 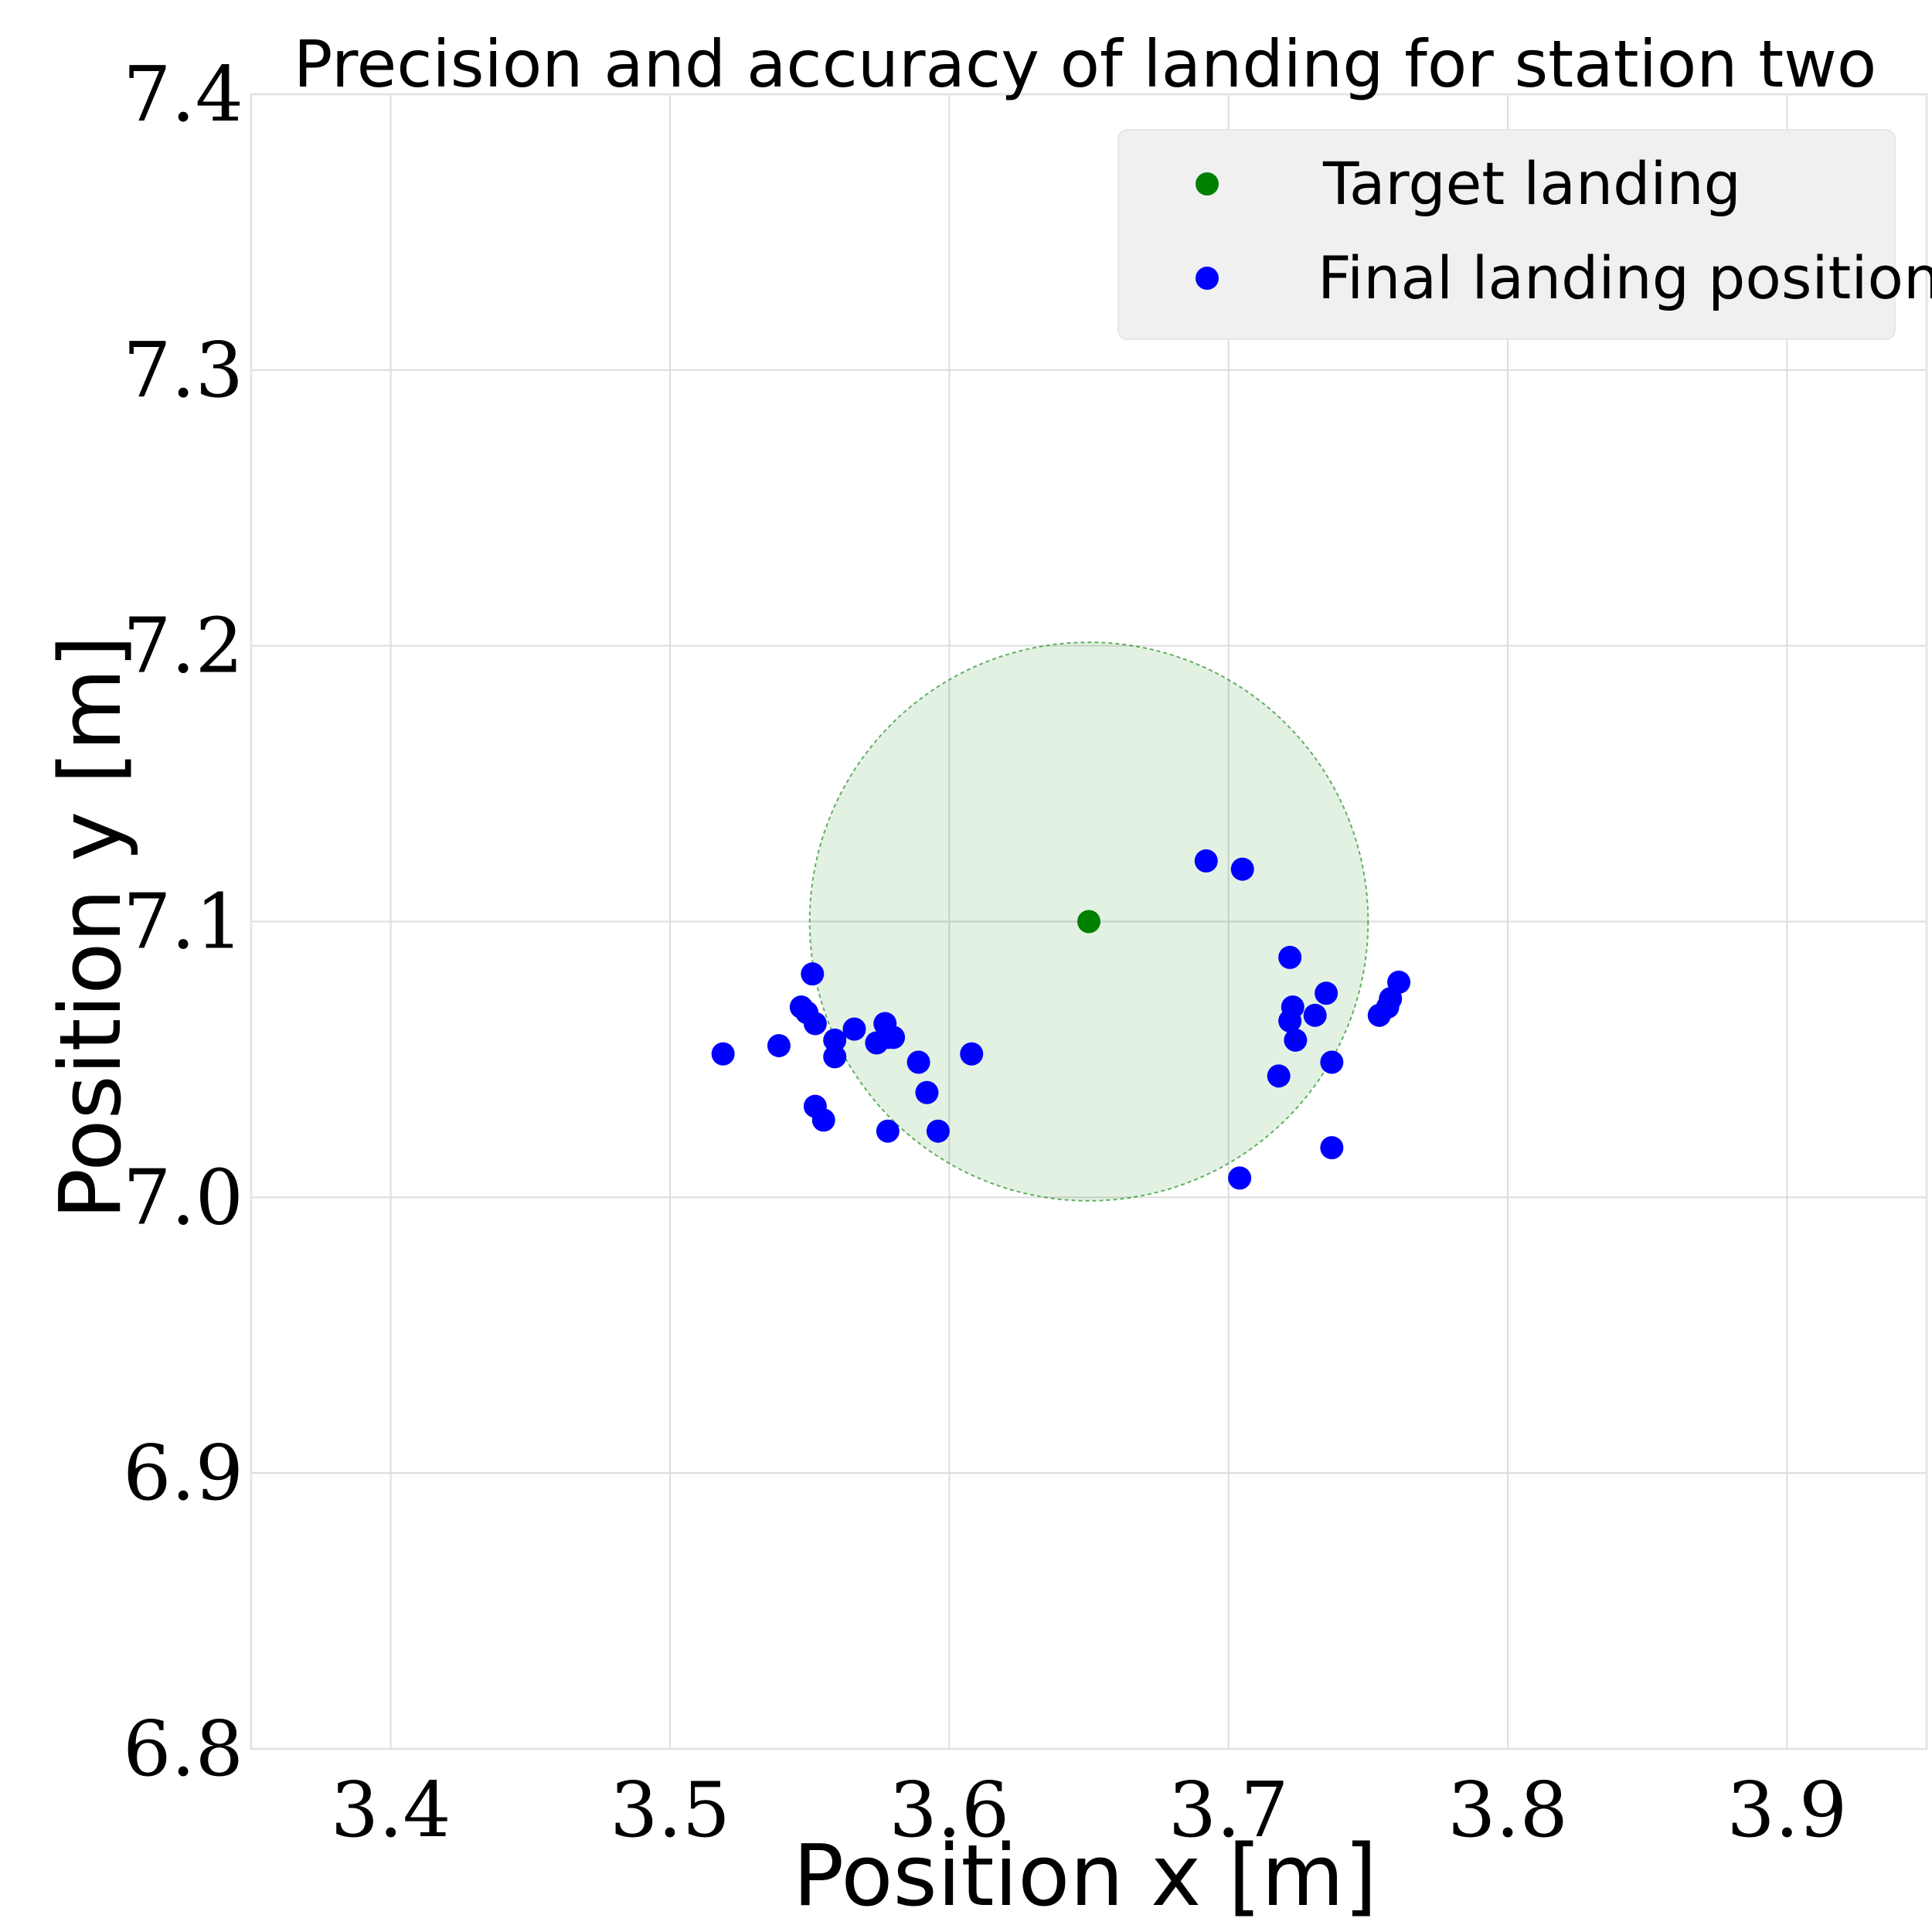 What do you see at coordinates (1085, 1875) in the screenshot?
I see `x-axis-label: Position x [m]` at bounding box center [1085, 1875].